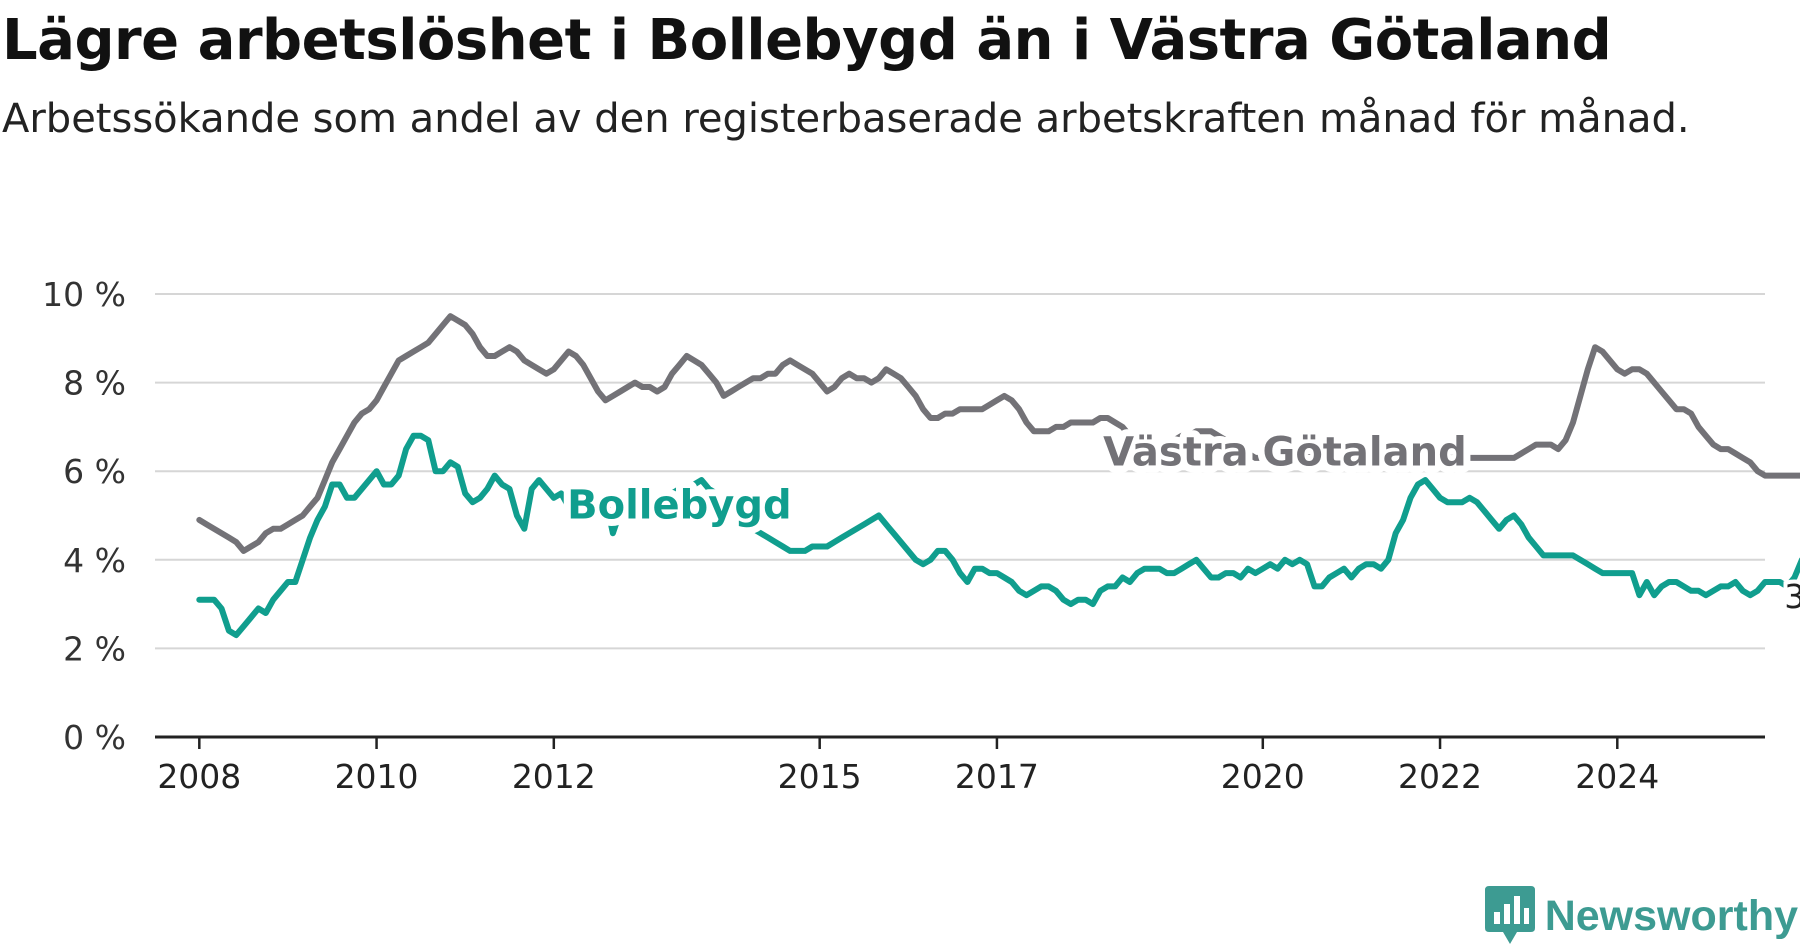 The height and width of the screenshot is (948, 1800). I want to click on series-name-label: Bollebygd, so click(679, 506).